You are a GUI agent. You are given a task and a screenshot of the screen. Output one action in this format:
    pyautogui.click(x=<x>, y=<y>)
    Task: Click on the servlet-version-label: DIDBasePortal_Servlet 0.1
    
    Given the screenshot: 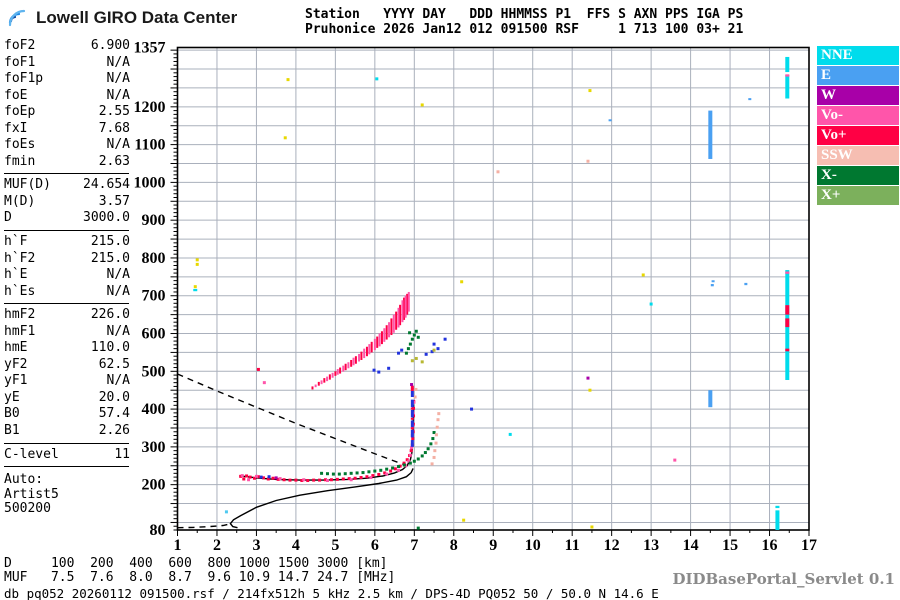 What is the action you would take?
    pyautogui.click(x=783, y=579)
    